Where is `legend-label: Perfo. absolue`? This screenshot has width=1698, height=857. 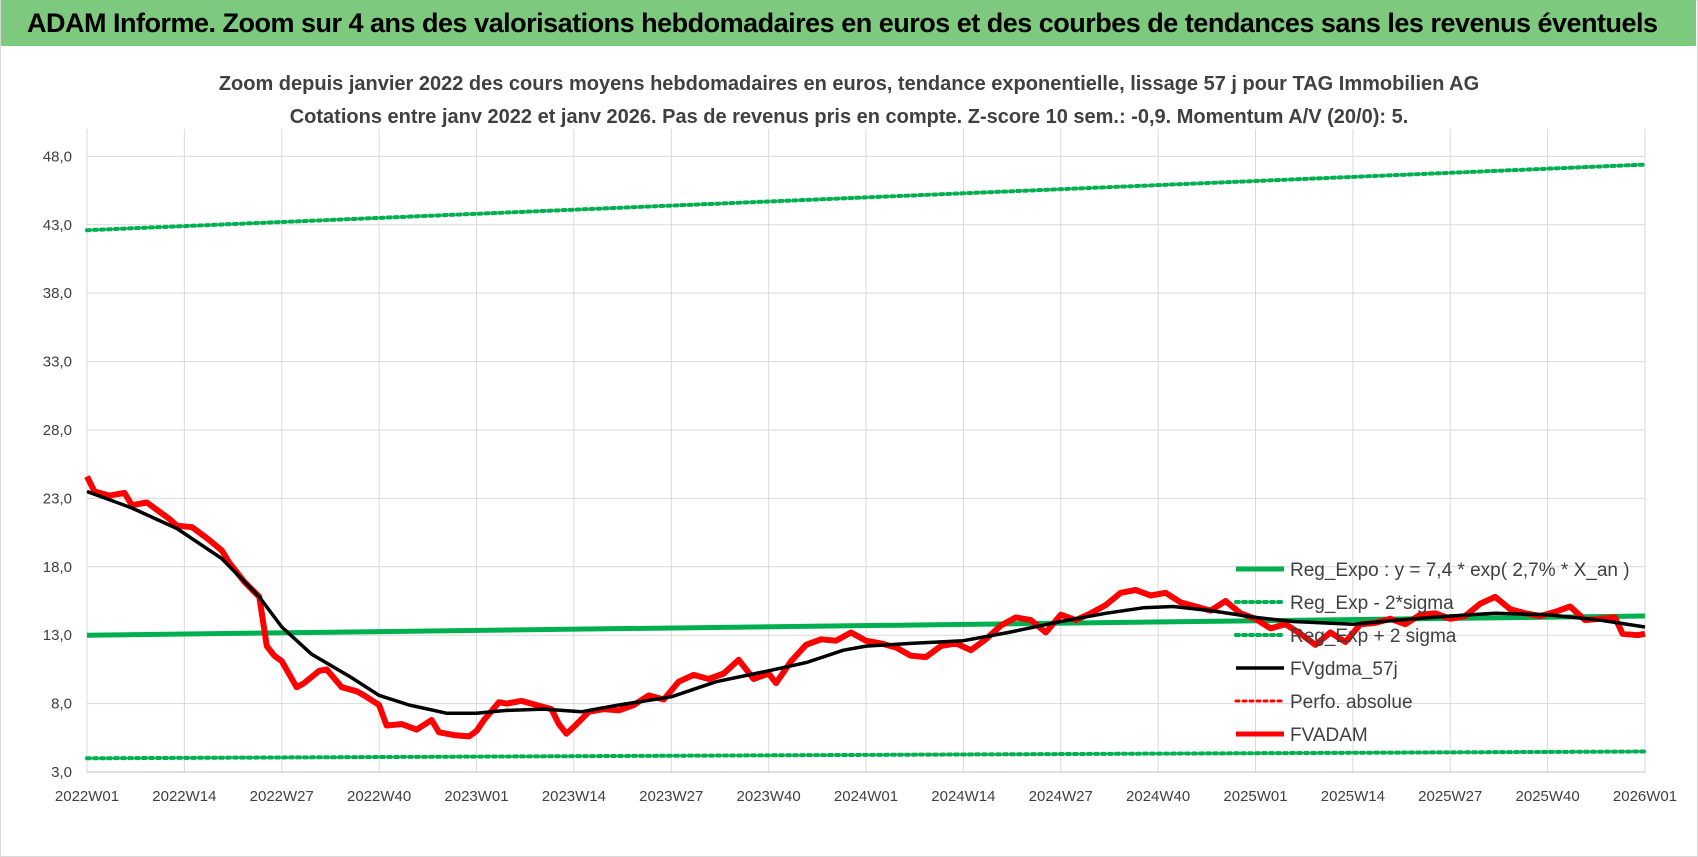
legend-label: Perfo. absolue is located at coordinates (1351, 702).